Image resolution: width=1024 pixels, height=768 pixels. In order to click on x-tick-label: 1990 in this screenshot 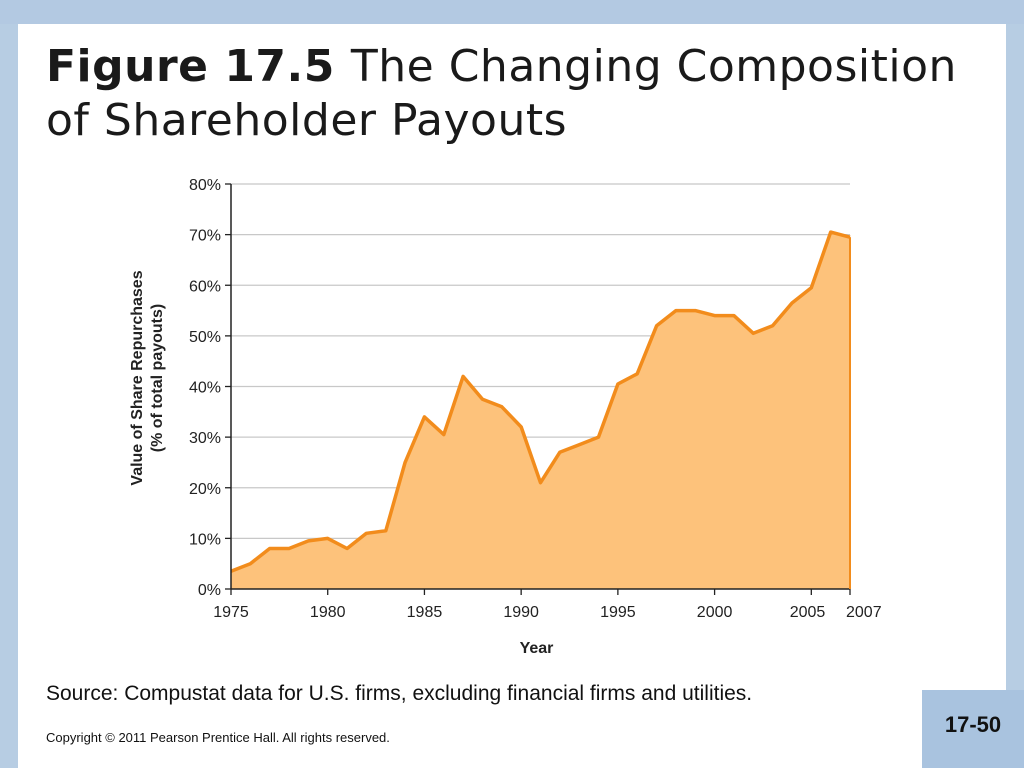, I will do `click(521, 612)`.